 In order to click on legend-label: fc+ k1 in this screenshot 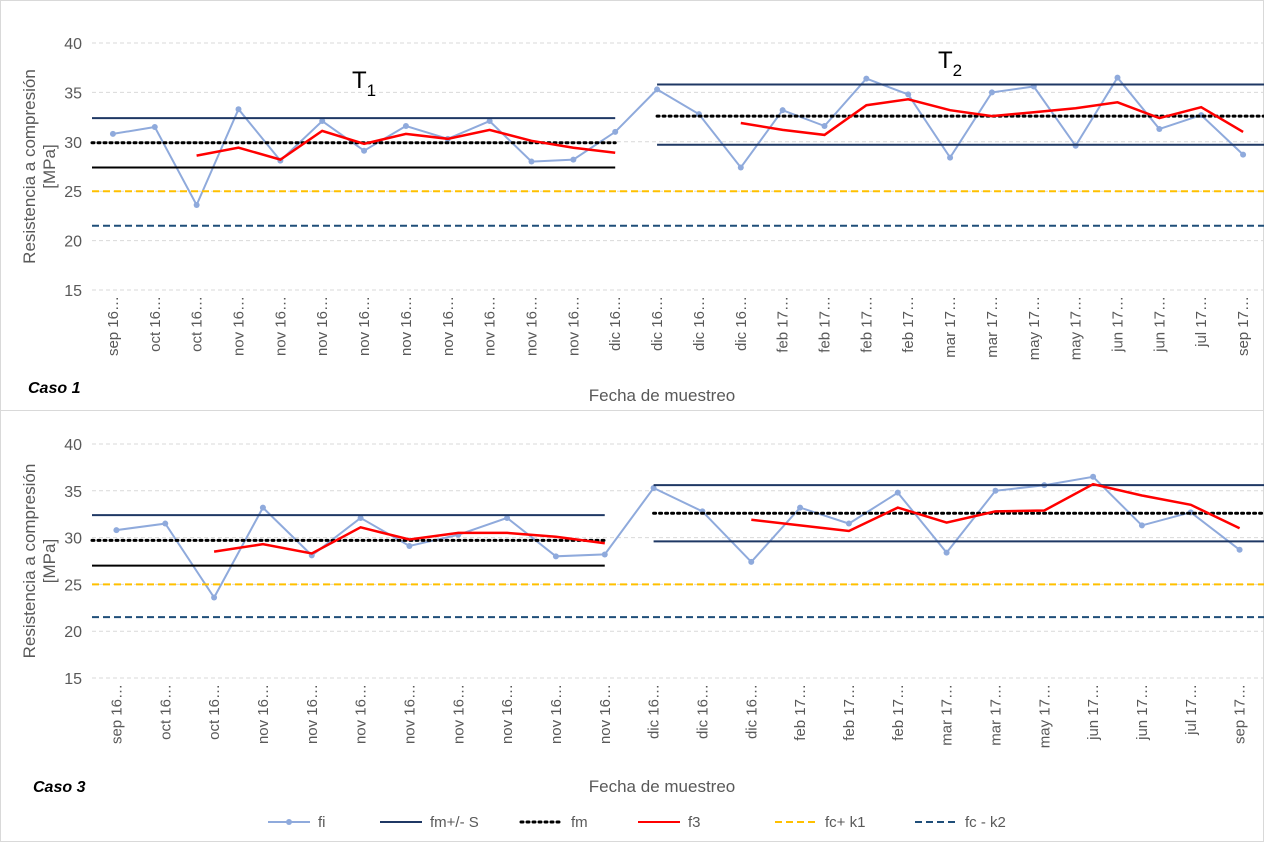, I will do `click(845, 822)`.